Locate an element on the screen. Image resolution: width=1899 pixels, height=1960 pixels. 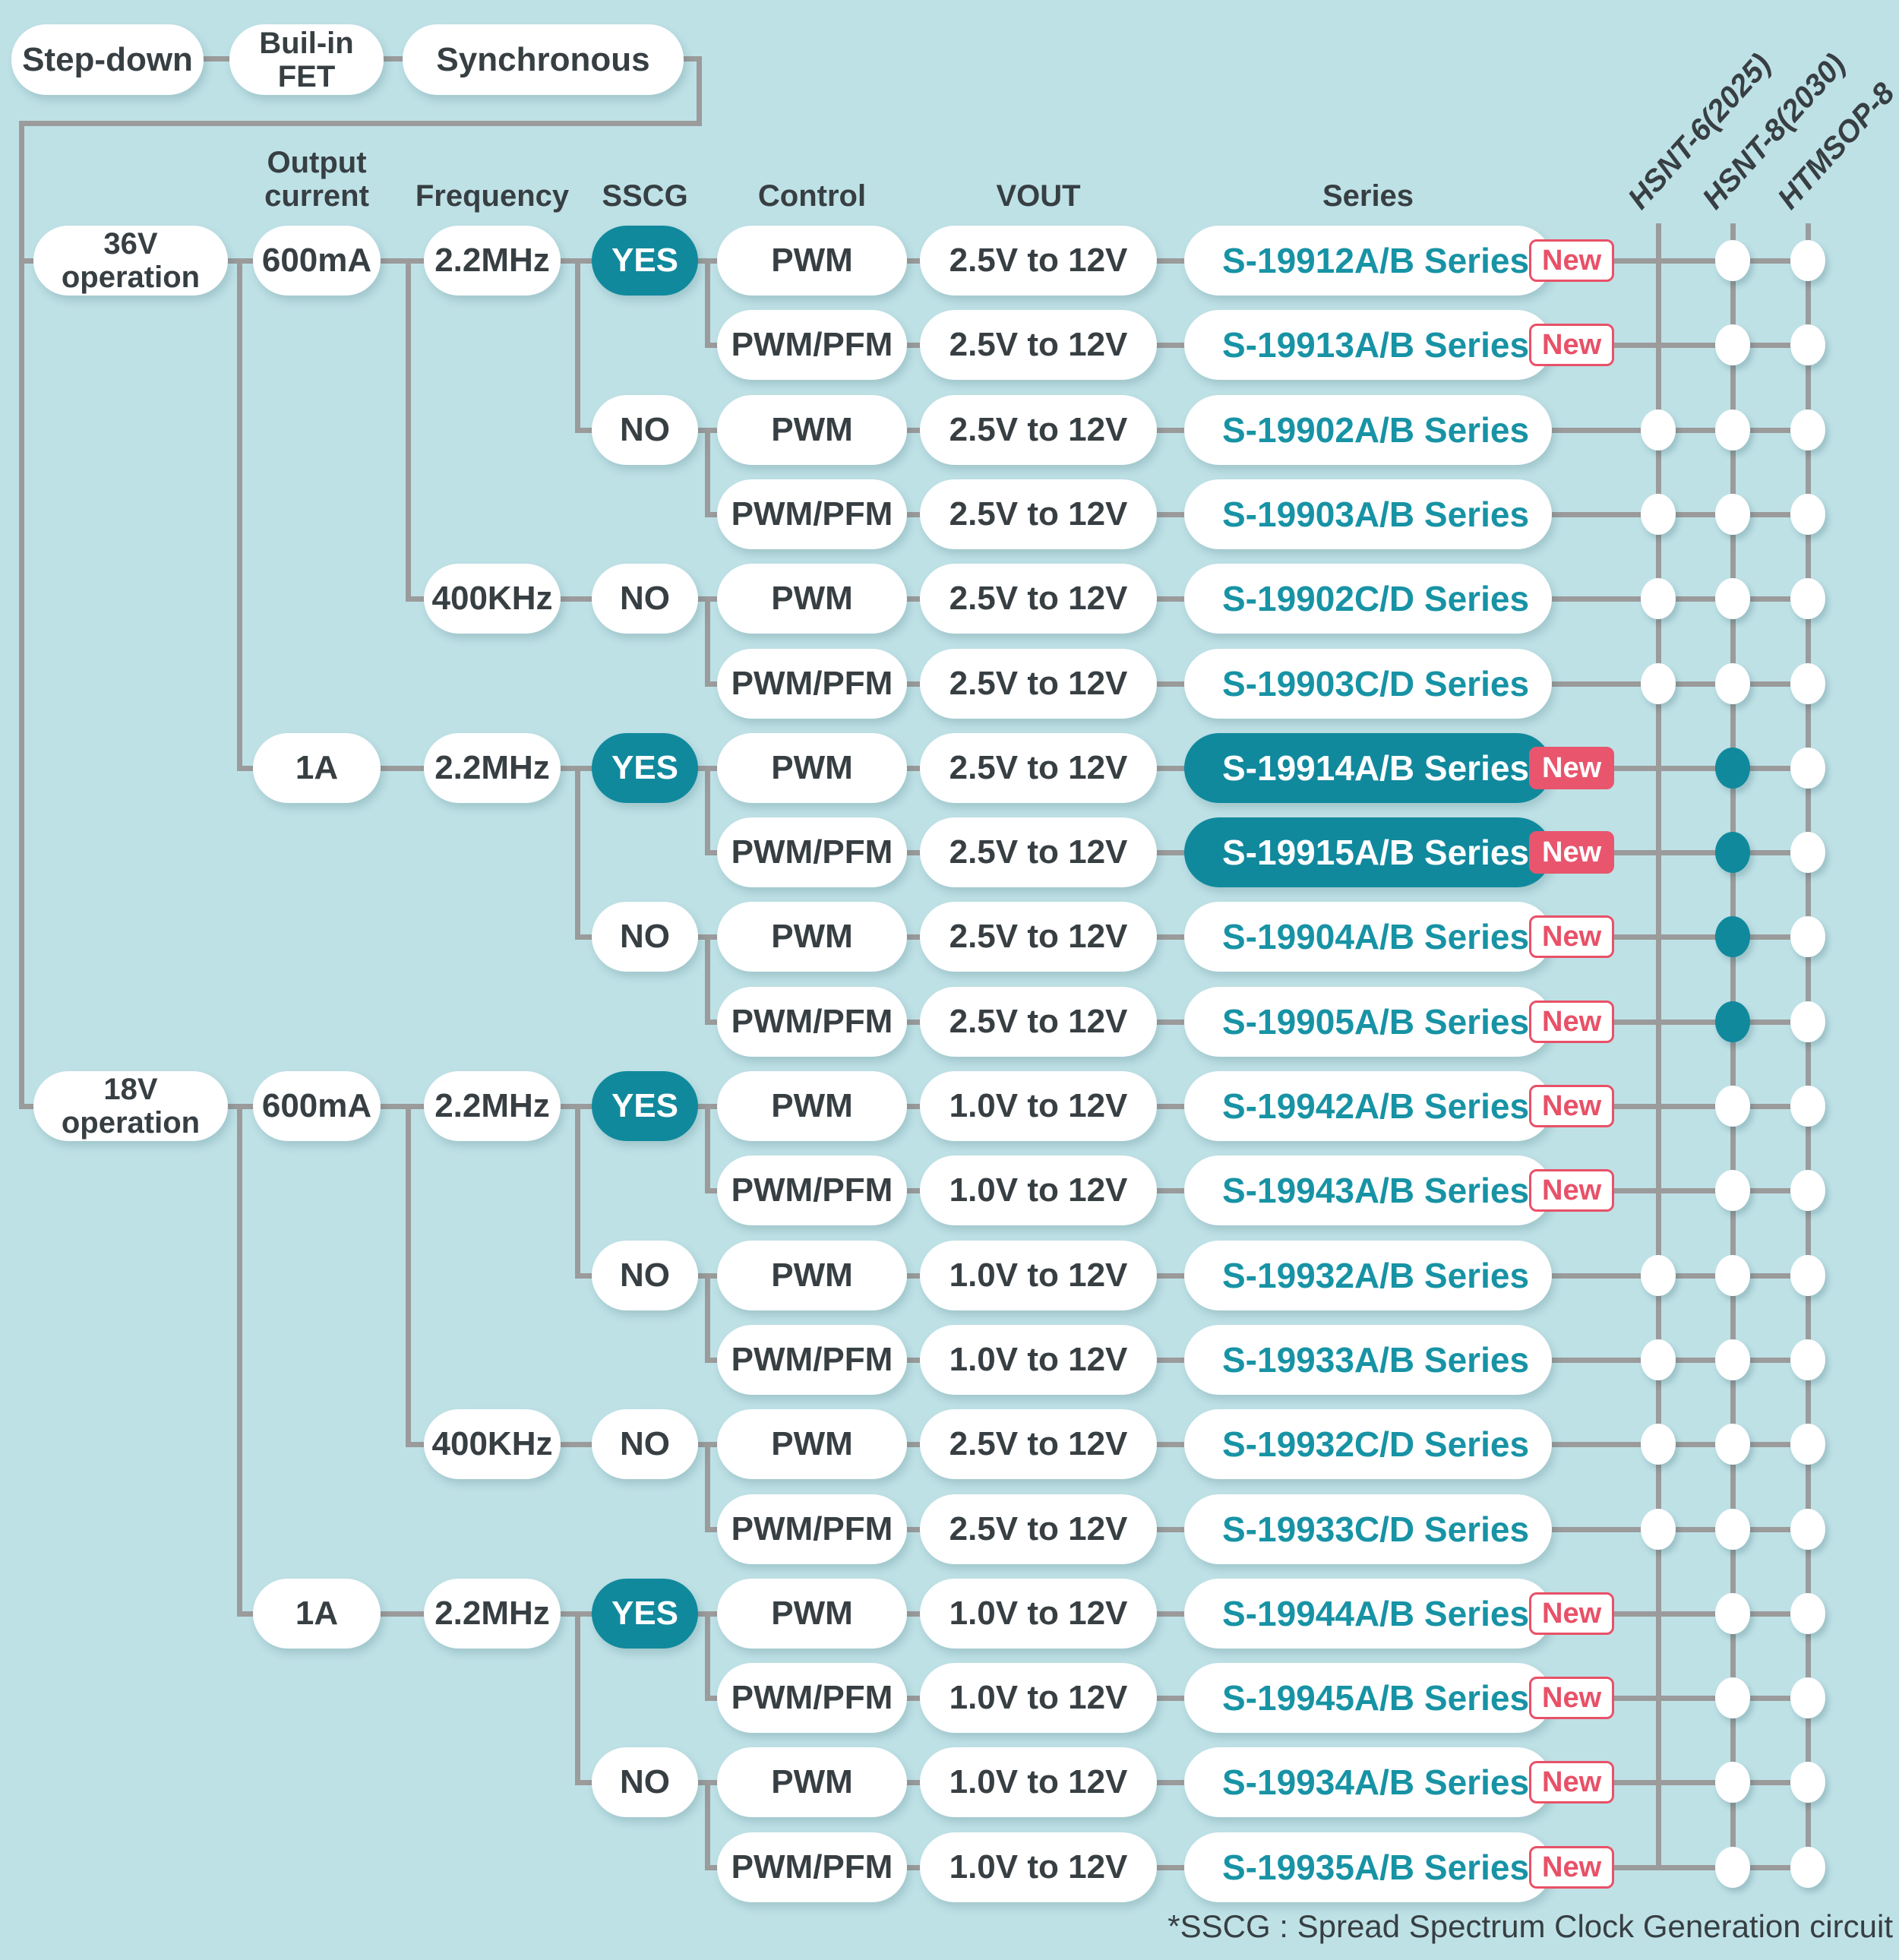
series-pill: S-19902A/B Series is located at coordinates (1368, 430).